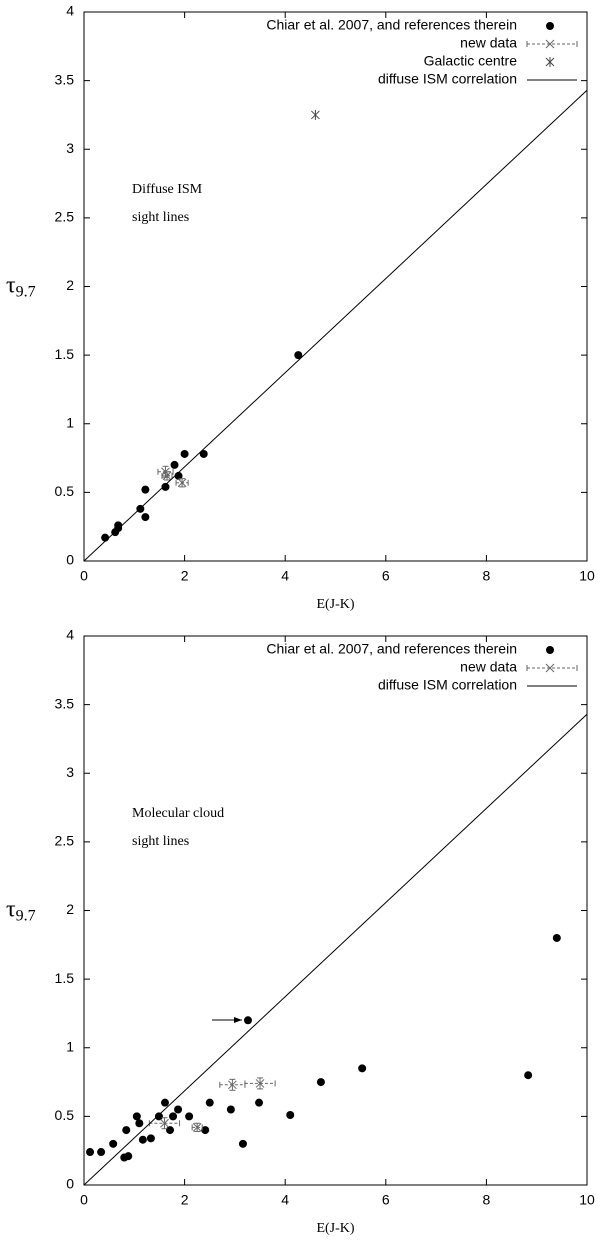 The image size is (600, 1241). What do you see at coordinates (70, 560) in the screenshot?
I see `y-tick-label: 0` at bounding box center [70, 560].